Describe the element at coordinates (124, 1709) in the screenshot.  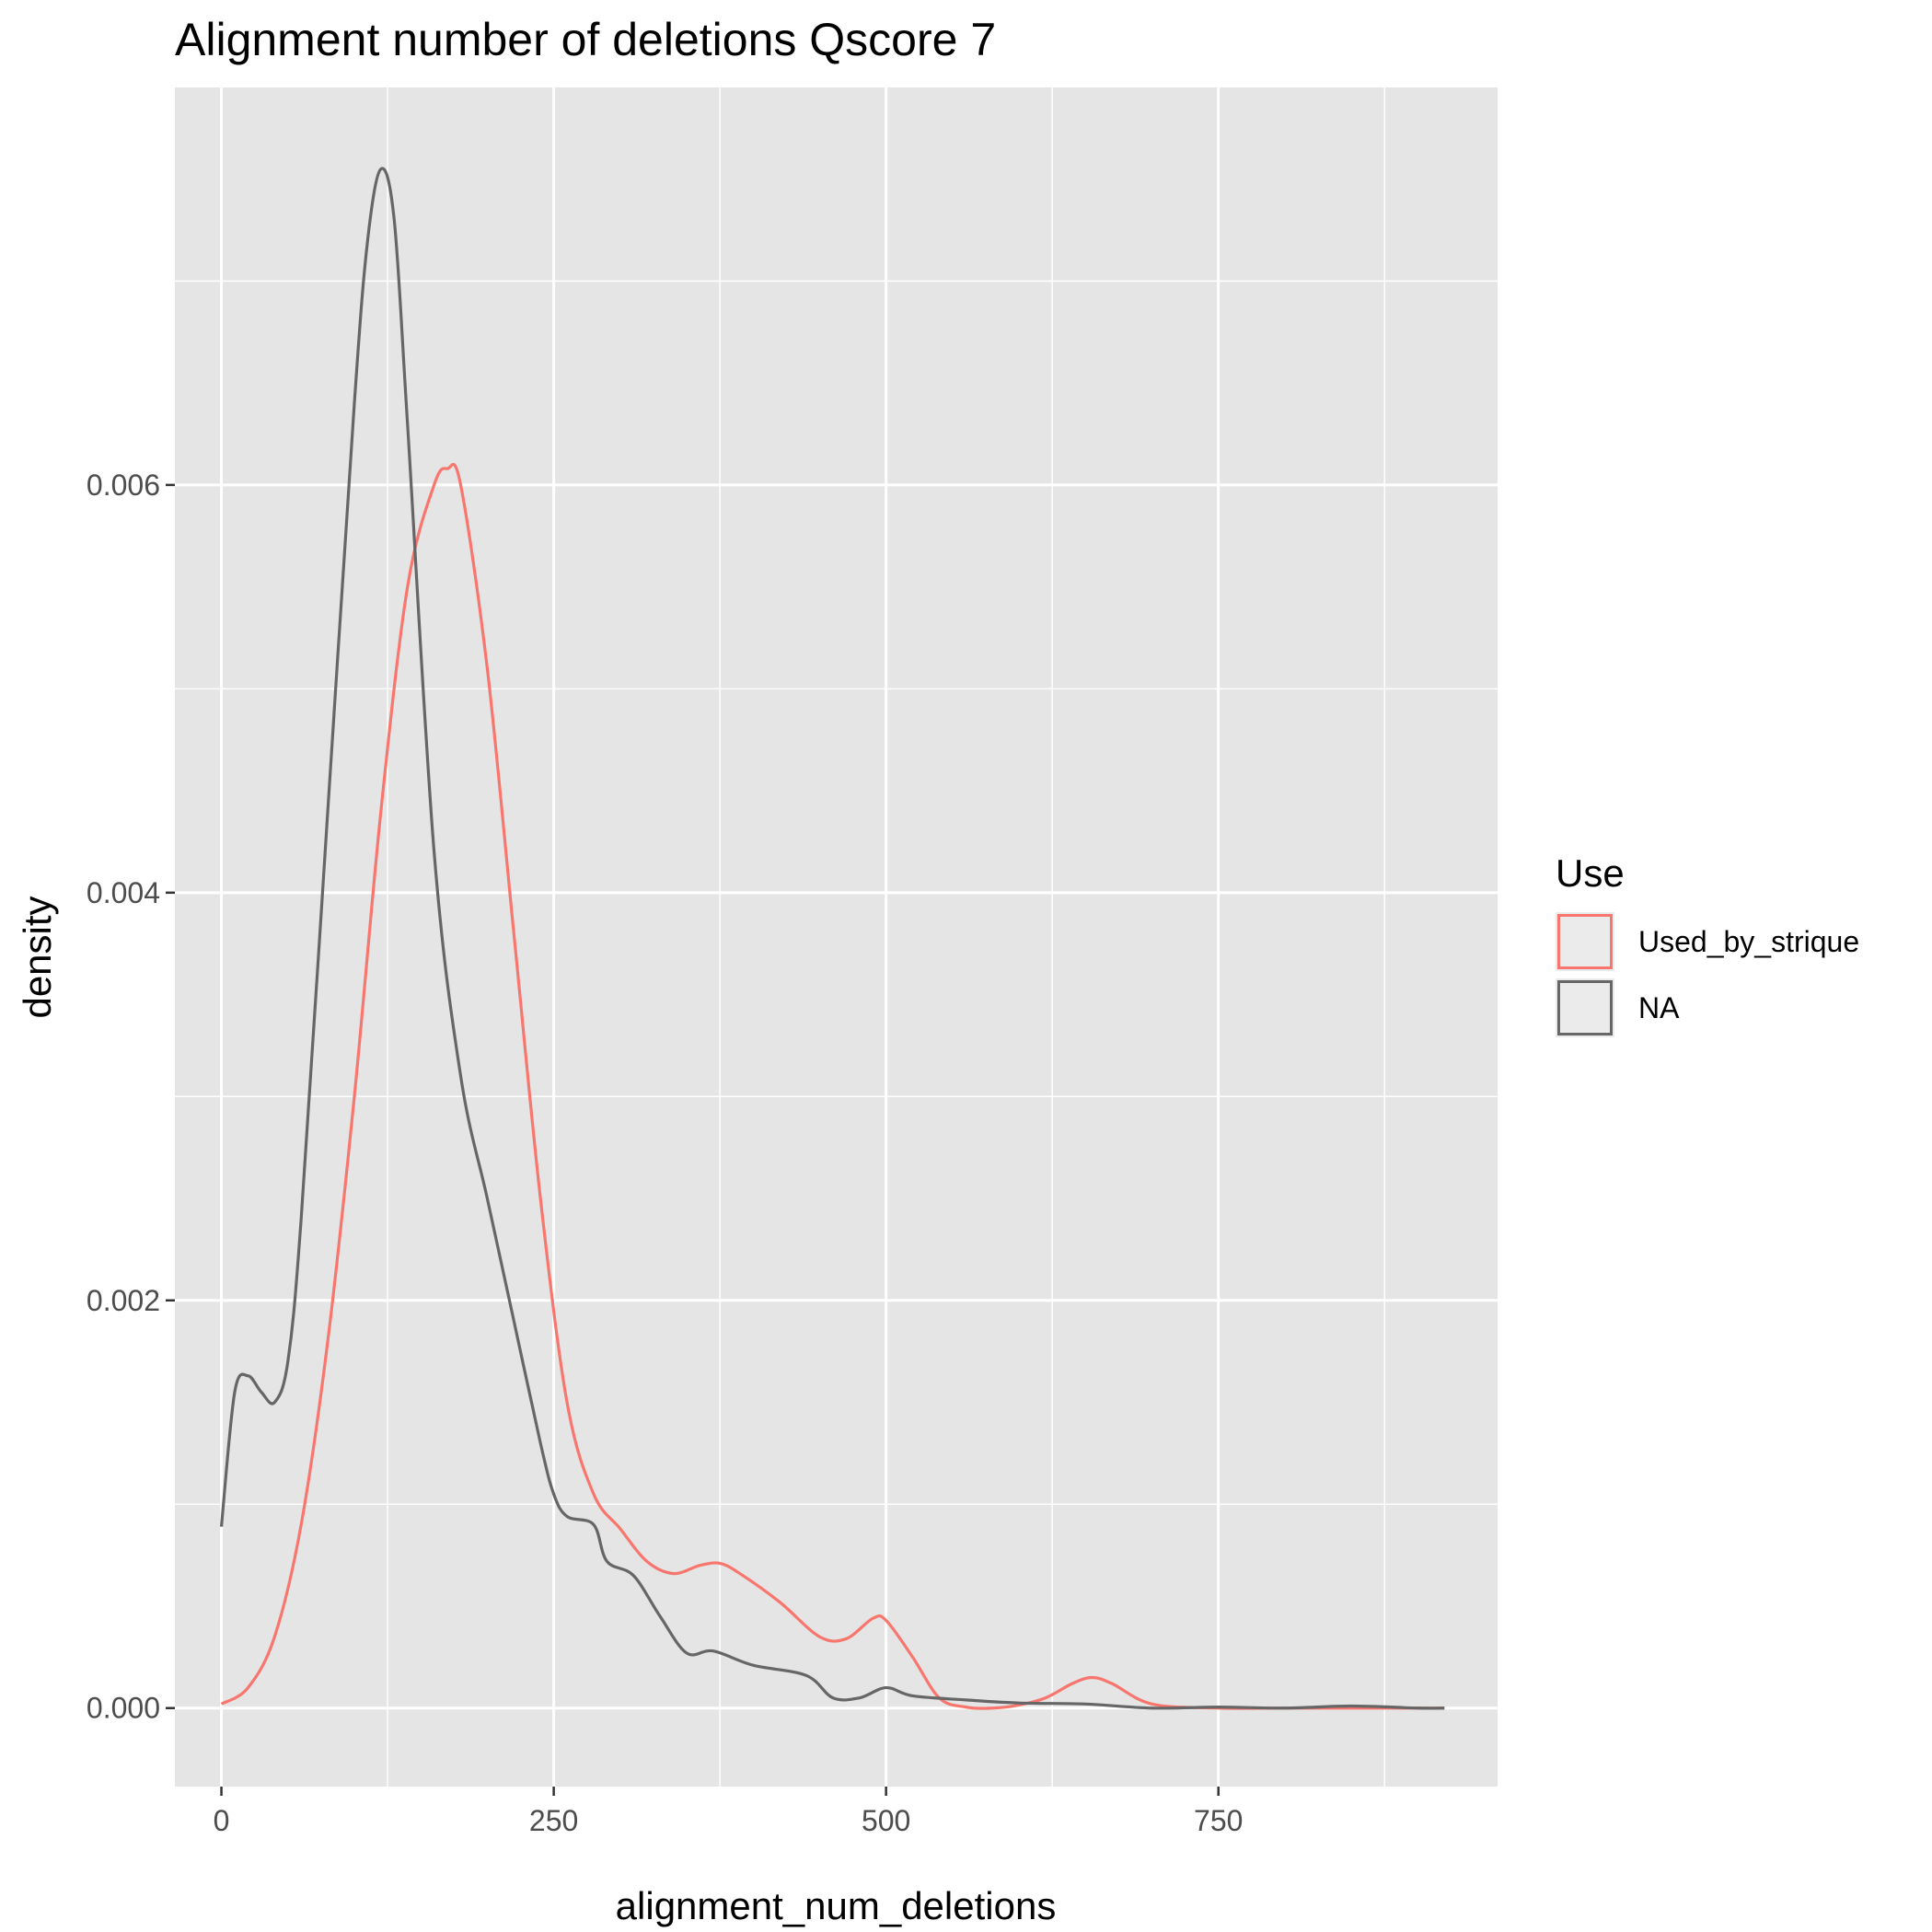
I see `y-tick-label: 0.000` at that location.